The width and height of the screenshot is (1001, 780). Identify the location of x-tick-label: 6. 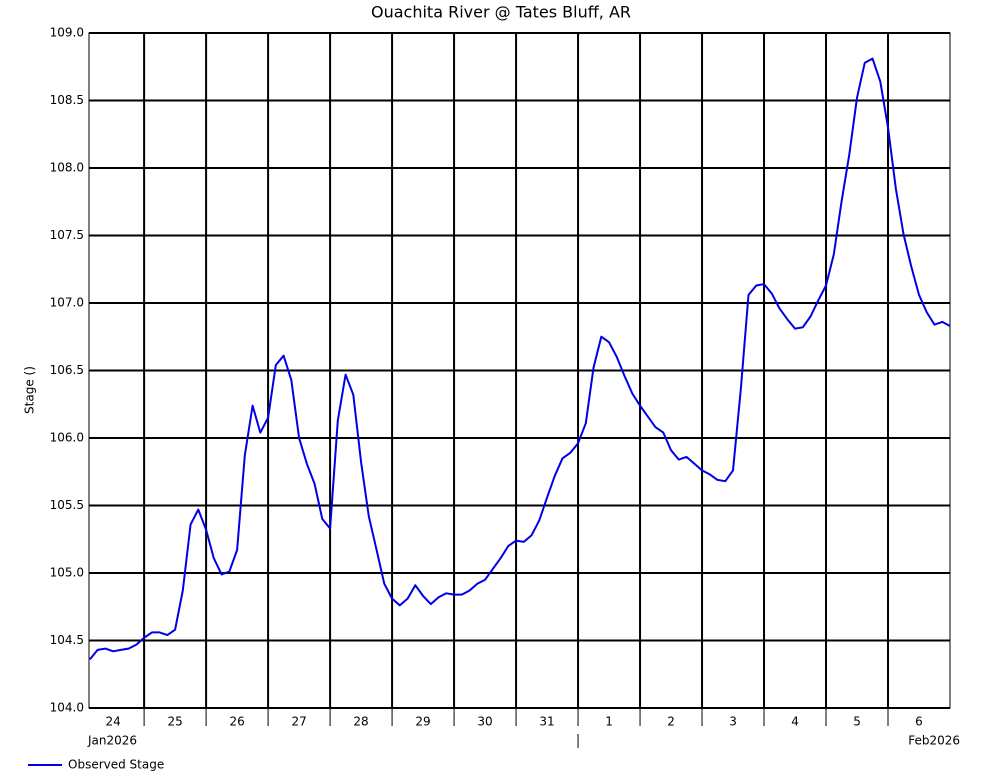
(919, 722).